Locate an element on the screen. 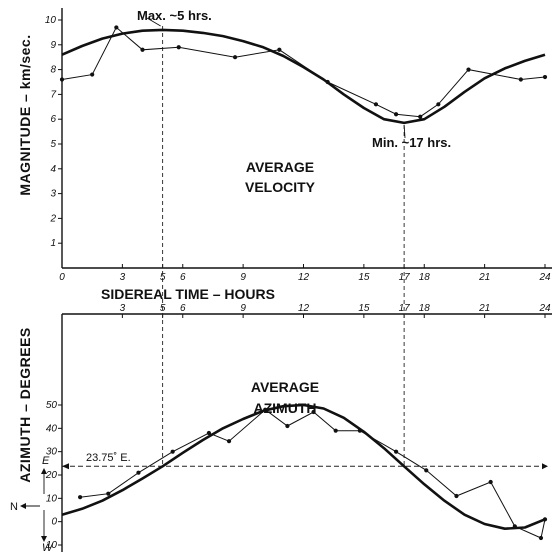 The image size is (552, 556). azimuth-y-tick-label: 40 is located at coordinates (52, 428).